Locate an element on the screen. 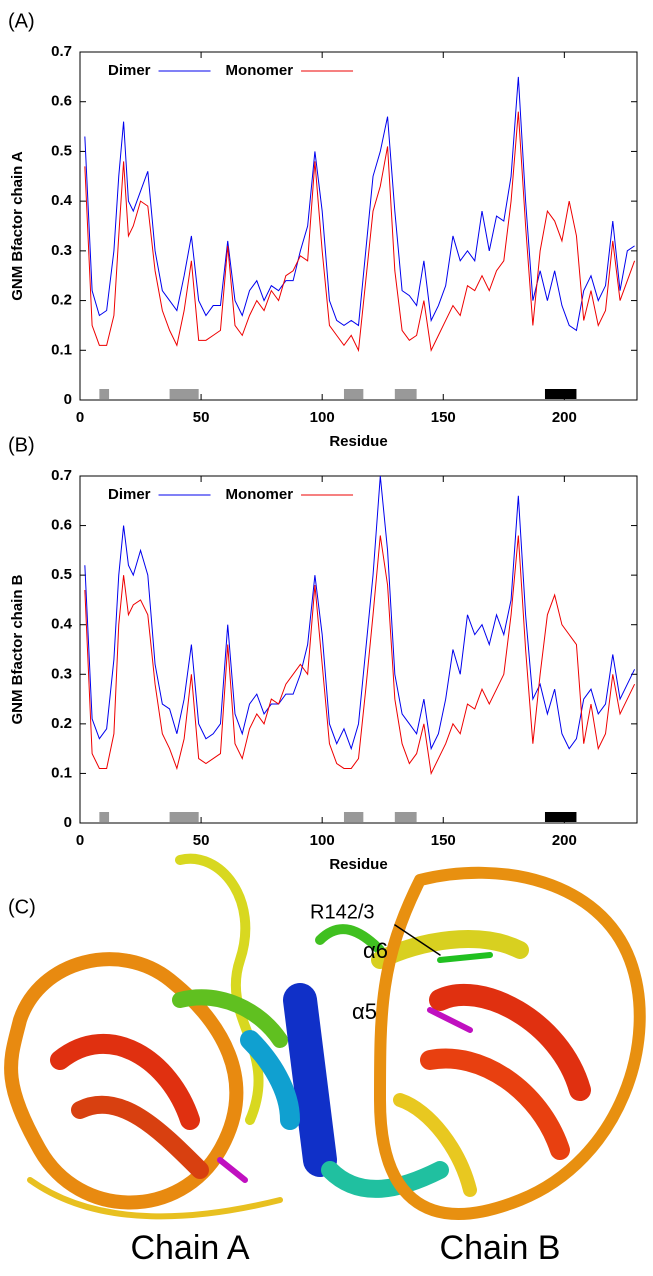 The height and width of the screenshot is (1276, 653). annotation: R142/3 is located at coordinates (342, 912).